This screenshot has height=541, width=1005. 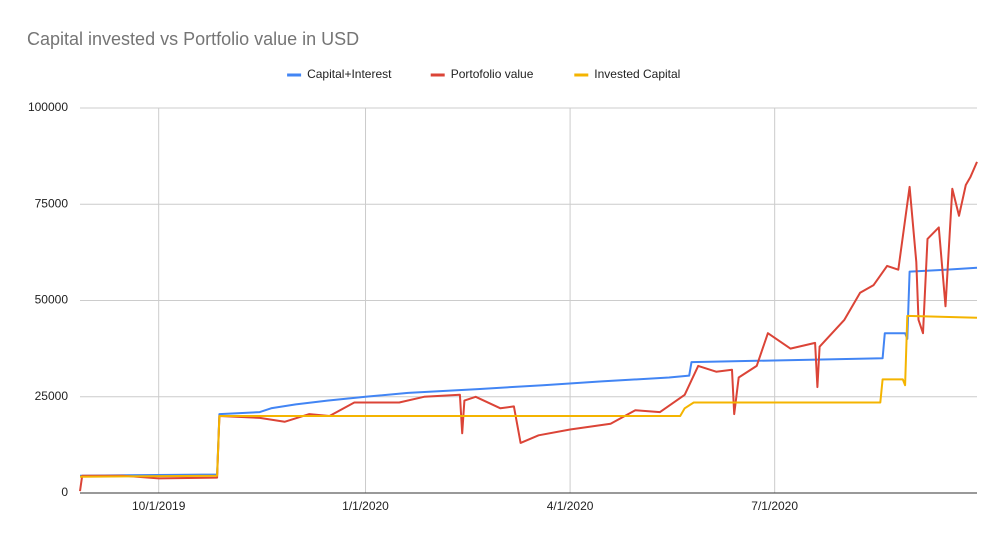 I want to click on x-tick-label: 10/1/2019, so click(x=159, y=506).